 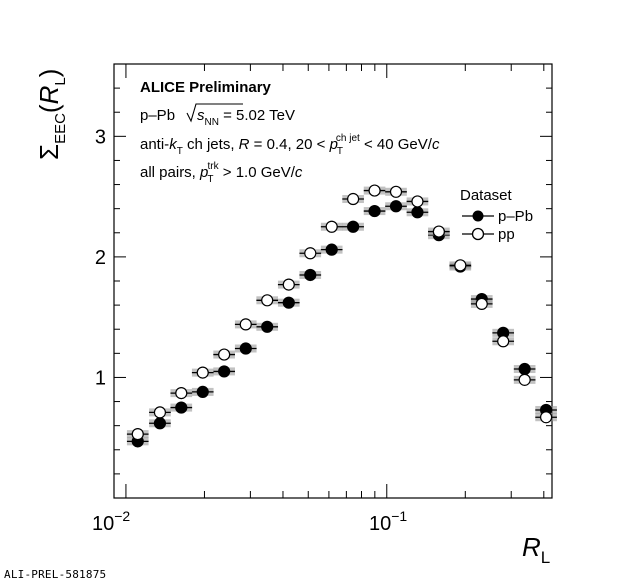 I want to click on legend-pp-label: pp, so click(x=506, y=234).